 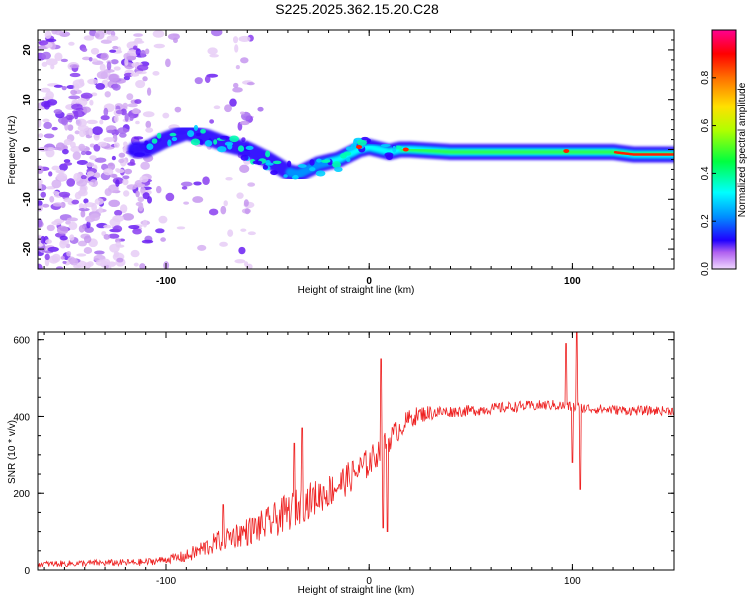 I want to click on snr-ylabel: SNR (10 * v/v), so click(x=12, y=452).